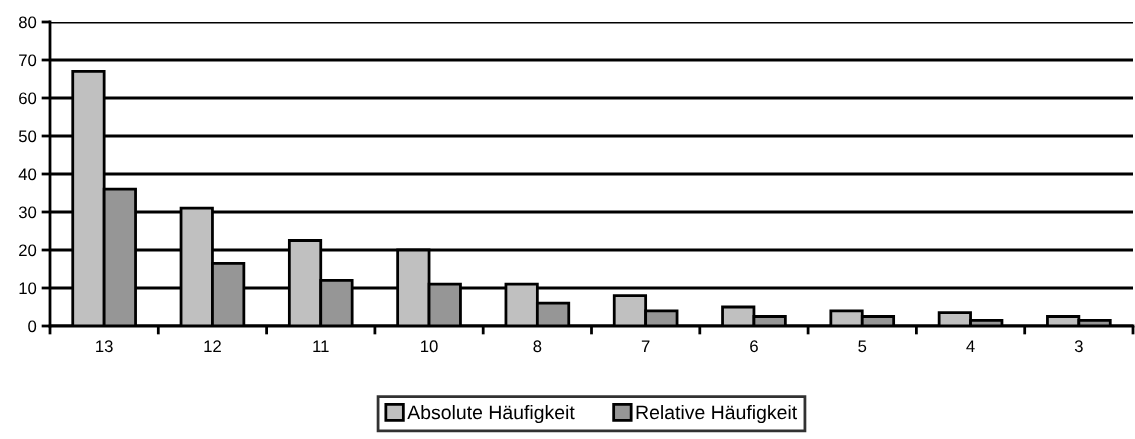 This screenshot has width=1135, height=439. What do you see at coordinates (491, 414) in the screenshot?
I see `legend-label: Absolute Häufigkeit` at bounding box center [491, 414].